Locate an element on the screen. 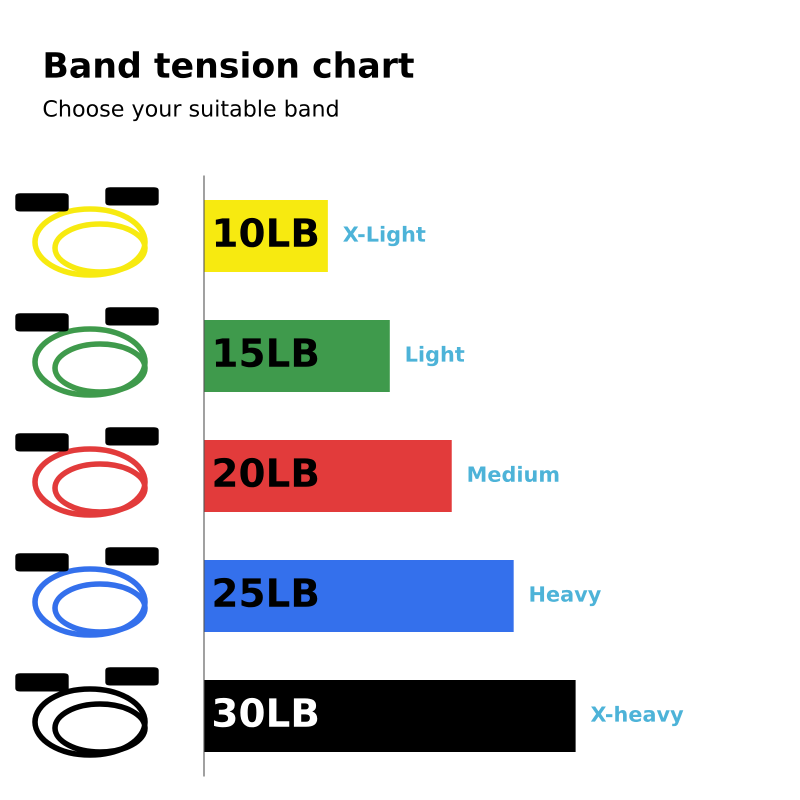  chart-title: Band tension chart is located at coordinates (230, 64).